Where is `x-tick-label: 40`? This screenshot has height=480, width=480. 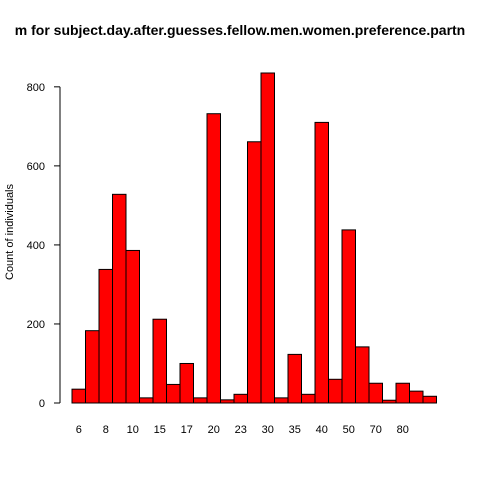 x-tick-label: 40 is located at coordinates (322, 430).